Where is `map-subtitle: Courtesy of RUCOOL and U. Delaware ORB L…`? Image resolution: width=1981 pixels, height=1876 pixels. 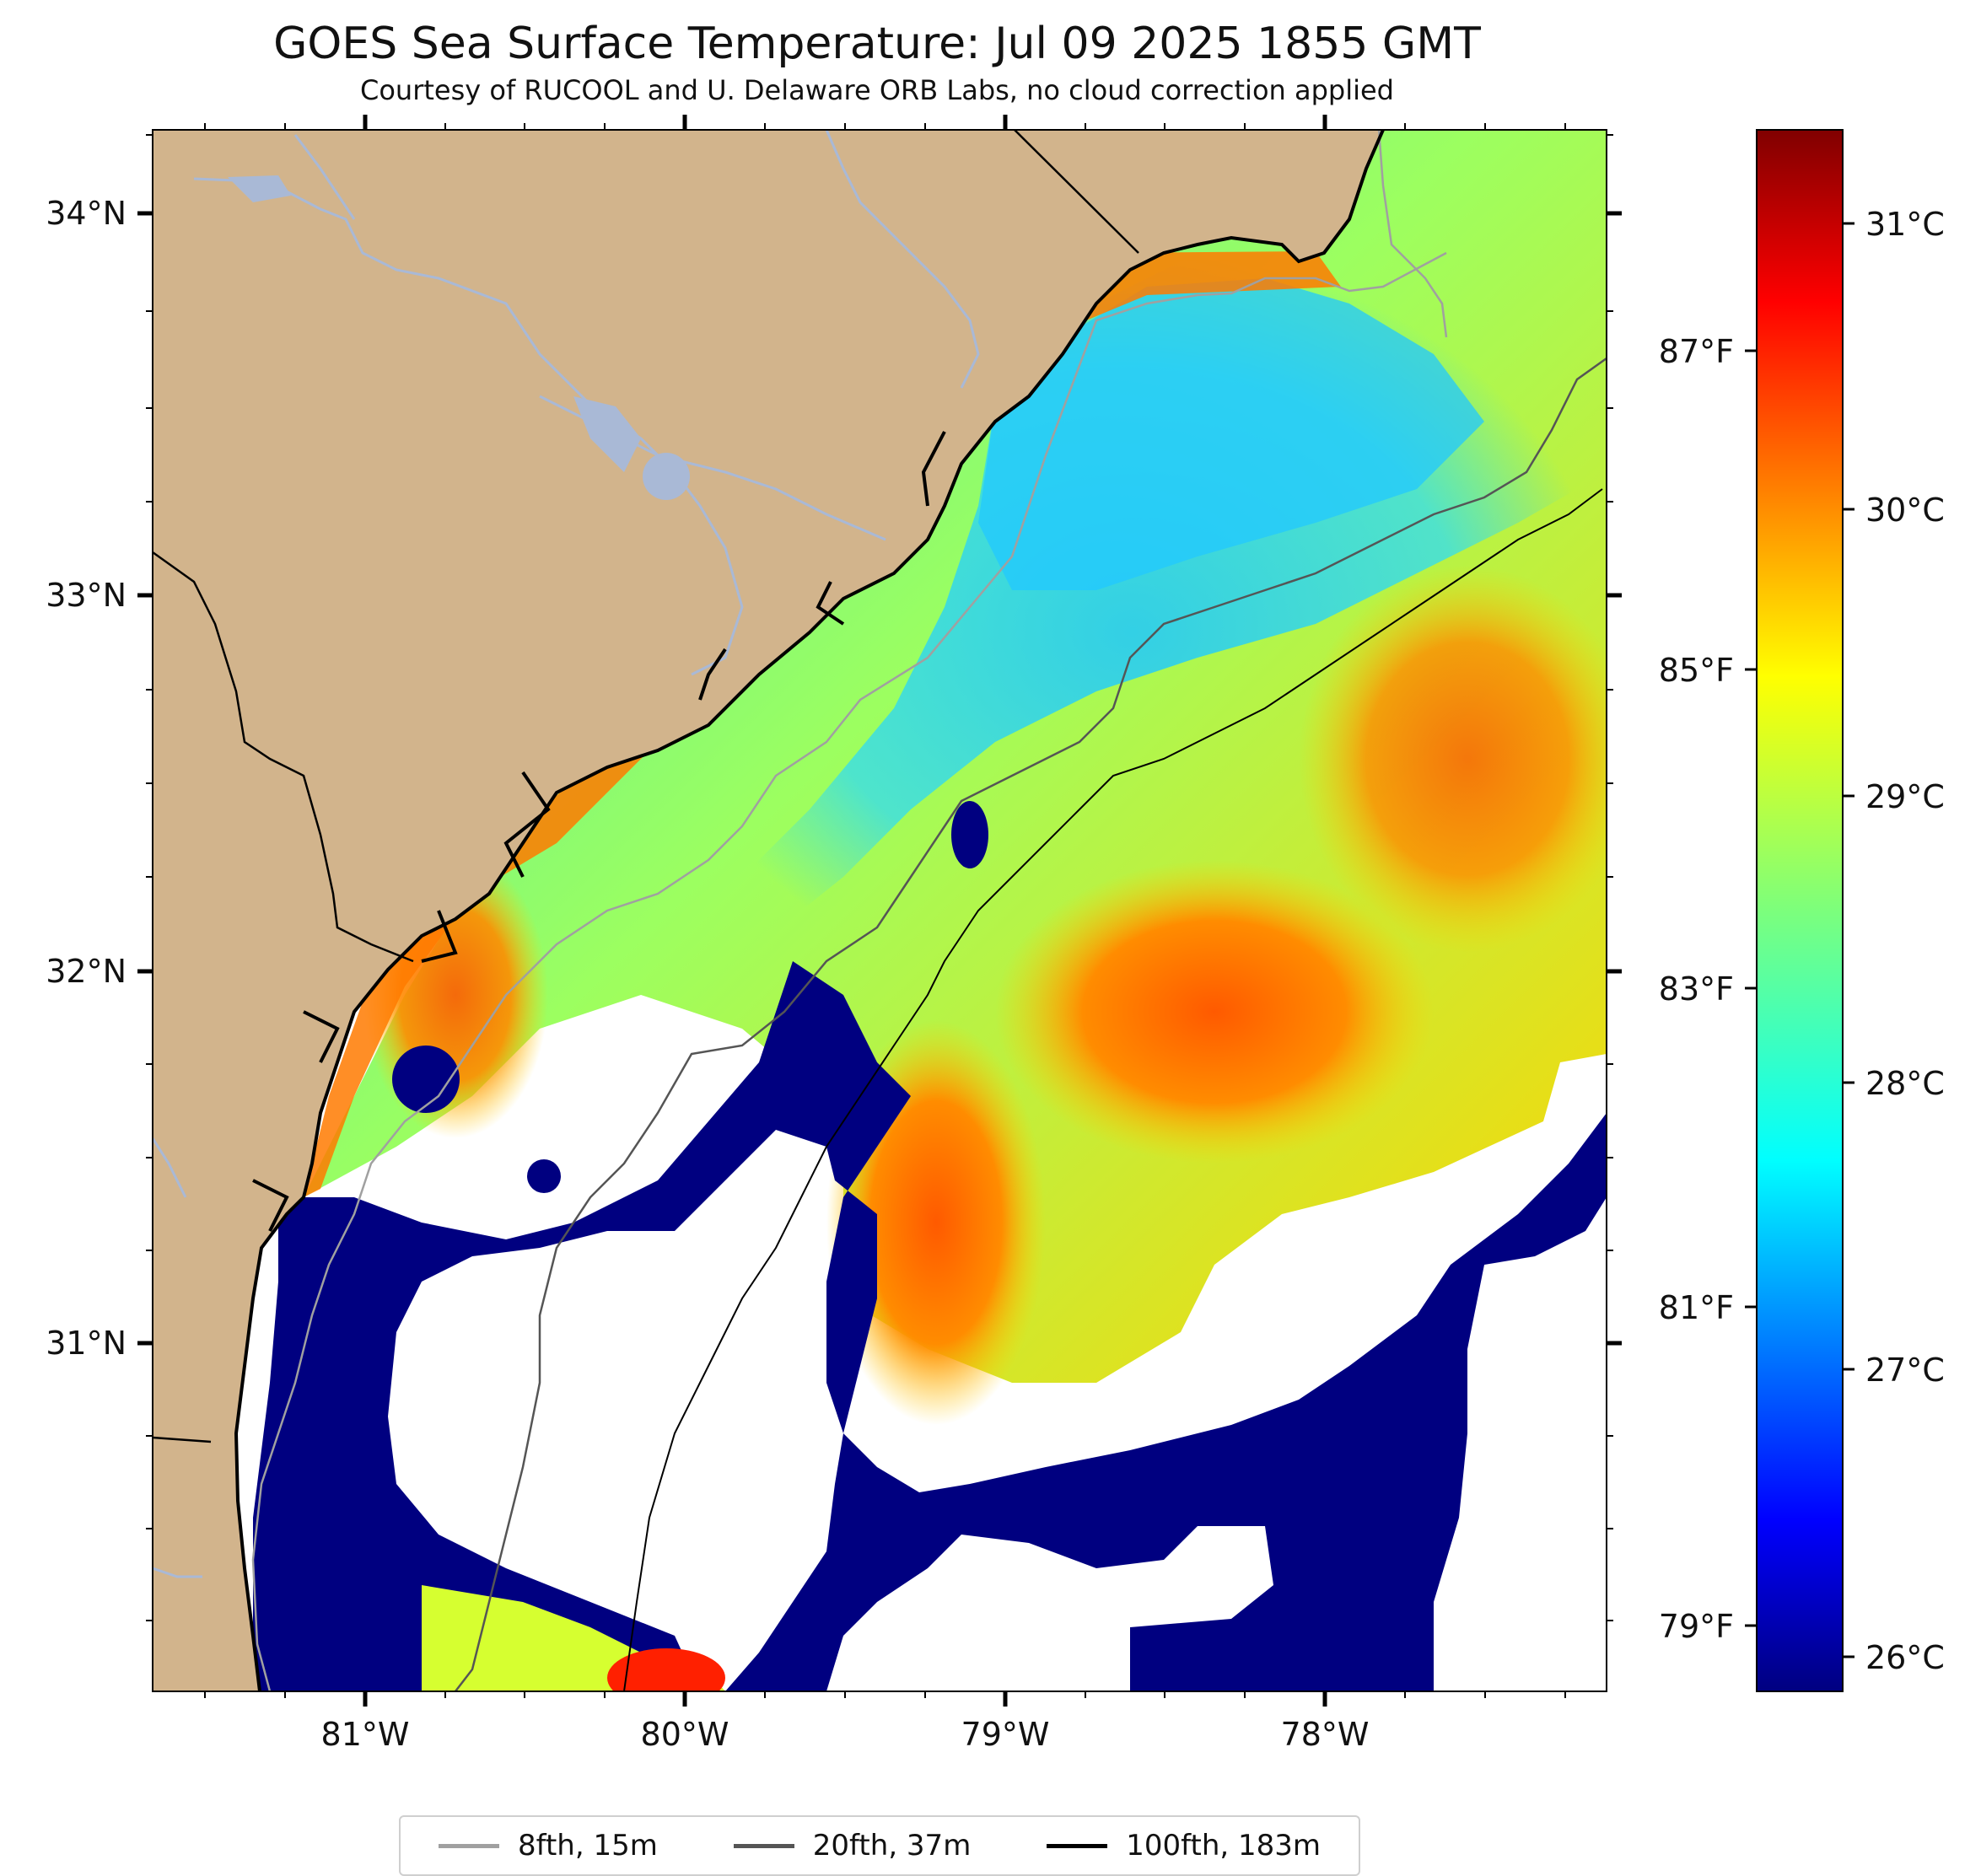
map-subtitle: Courtesy of RUCOOL and U. Delaware ORB L… is located at coordinates (877, 90).